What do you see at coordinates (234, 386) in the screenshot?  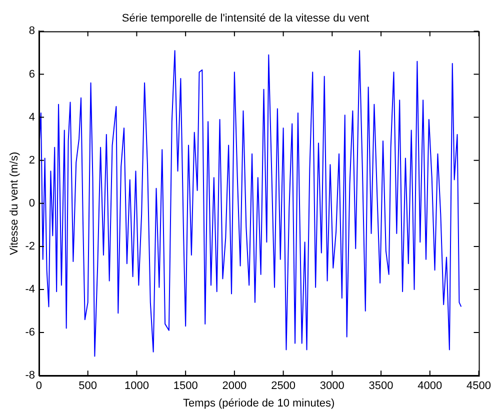 I see `x-tick-label: 2000` at bounding box center [234, 386].